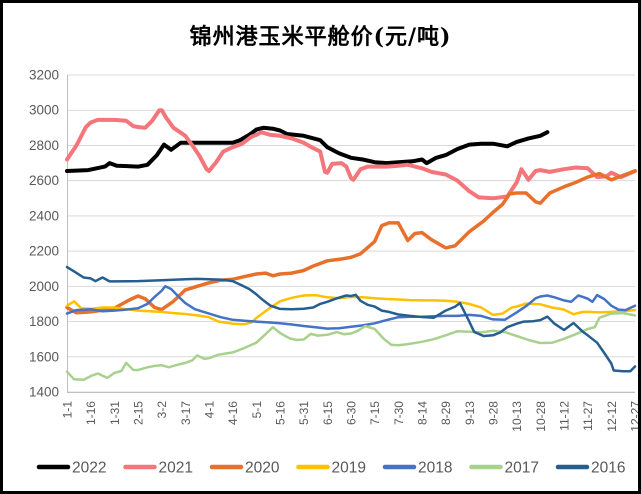 The width and height of the screenshot is (641, 494). I want to click on x-axis-label: 1-1, so click(68, 410).